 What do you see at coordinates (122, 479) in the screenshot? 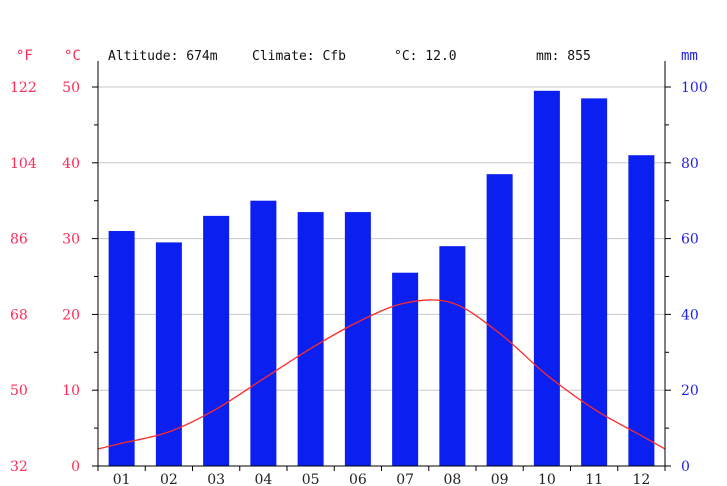
I see `month-label: 01` at bounding box center [122, 479].